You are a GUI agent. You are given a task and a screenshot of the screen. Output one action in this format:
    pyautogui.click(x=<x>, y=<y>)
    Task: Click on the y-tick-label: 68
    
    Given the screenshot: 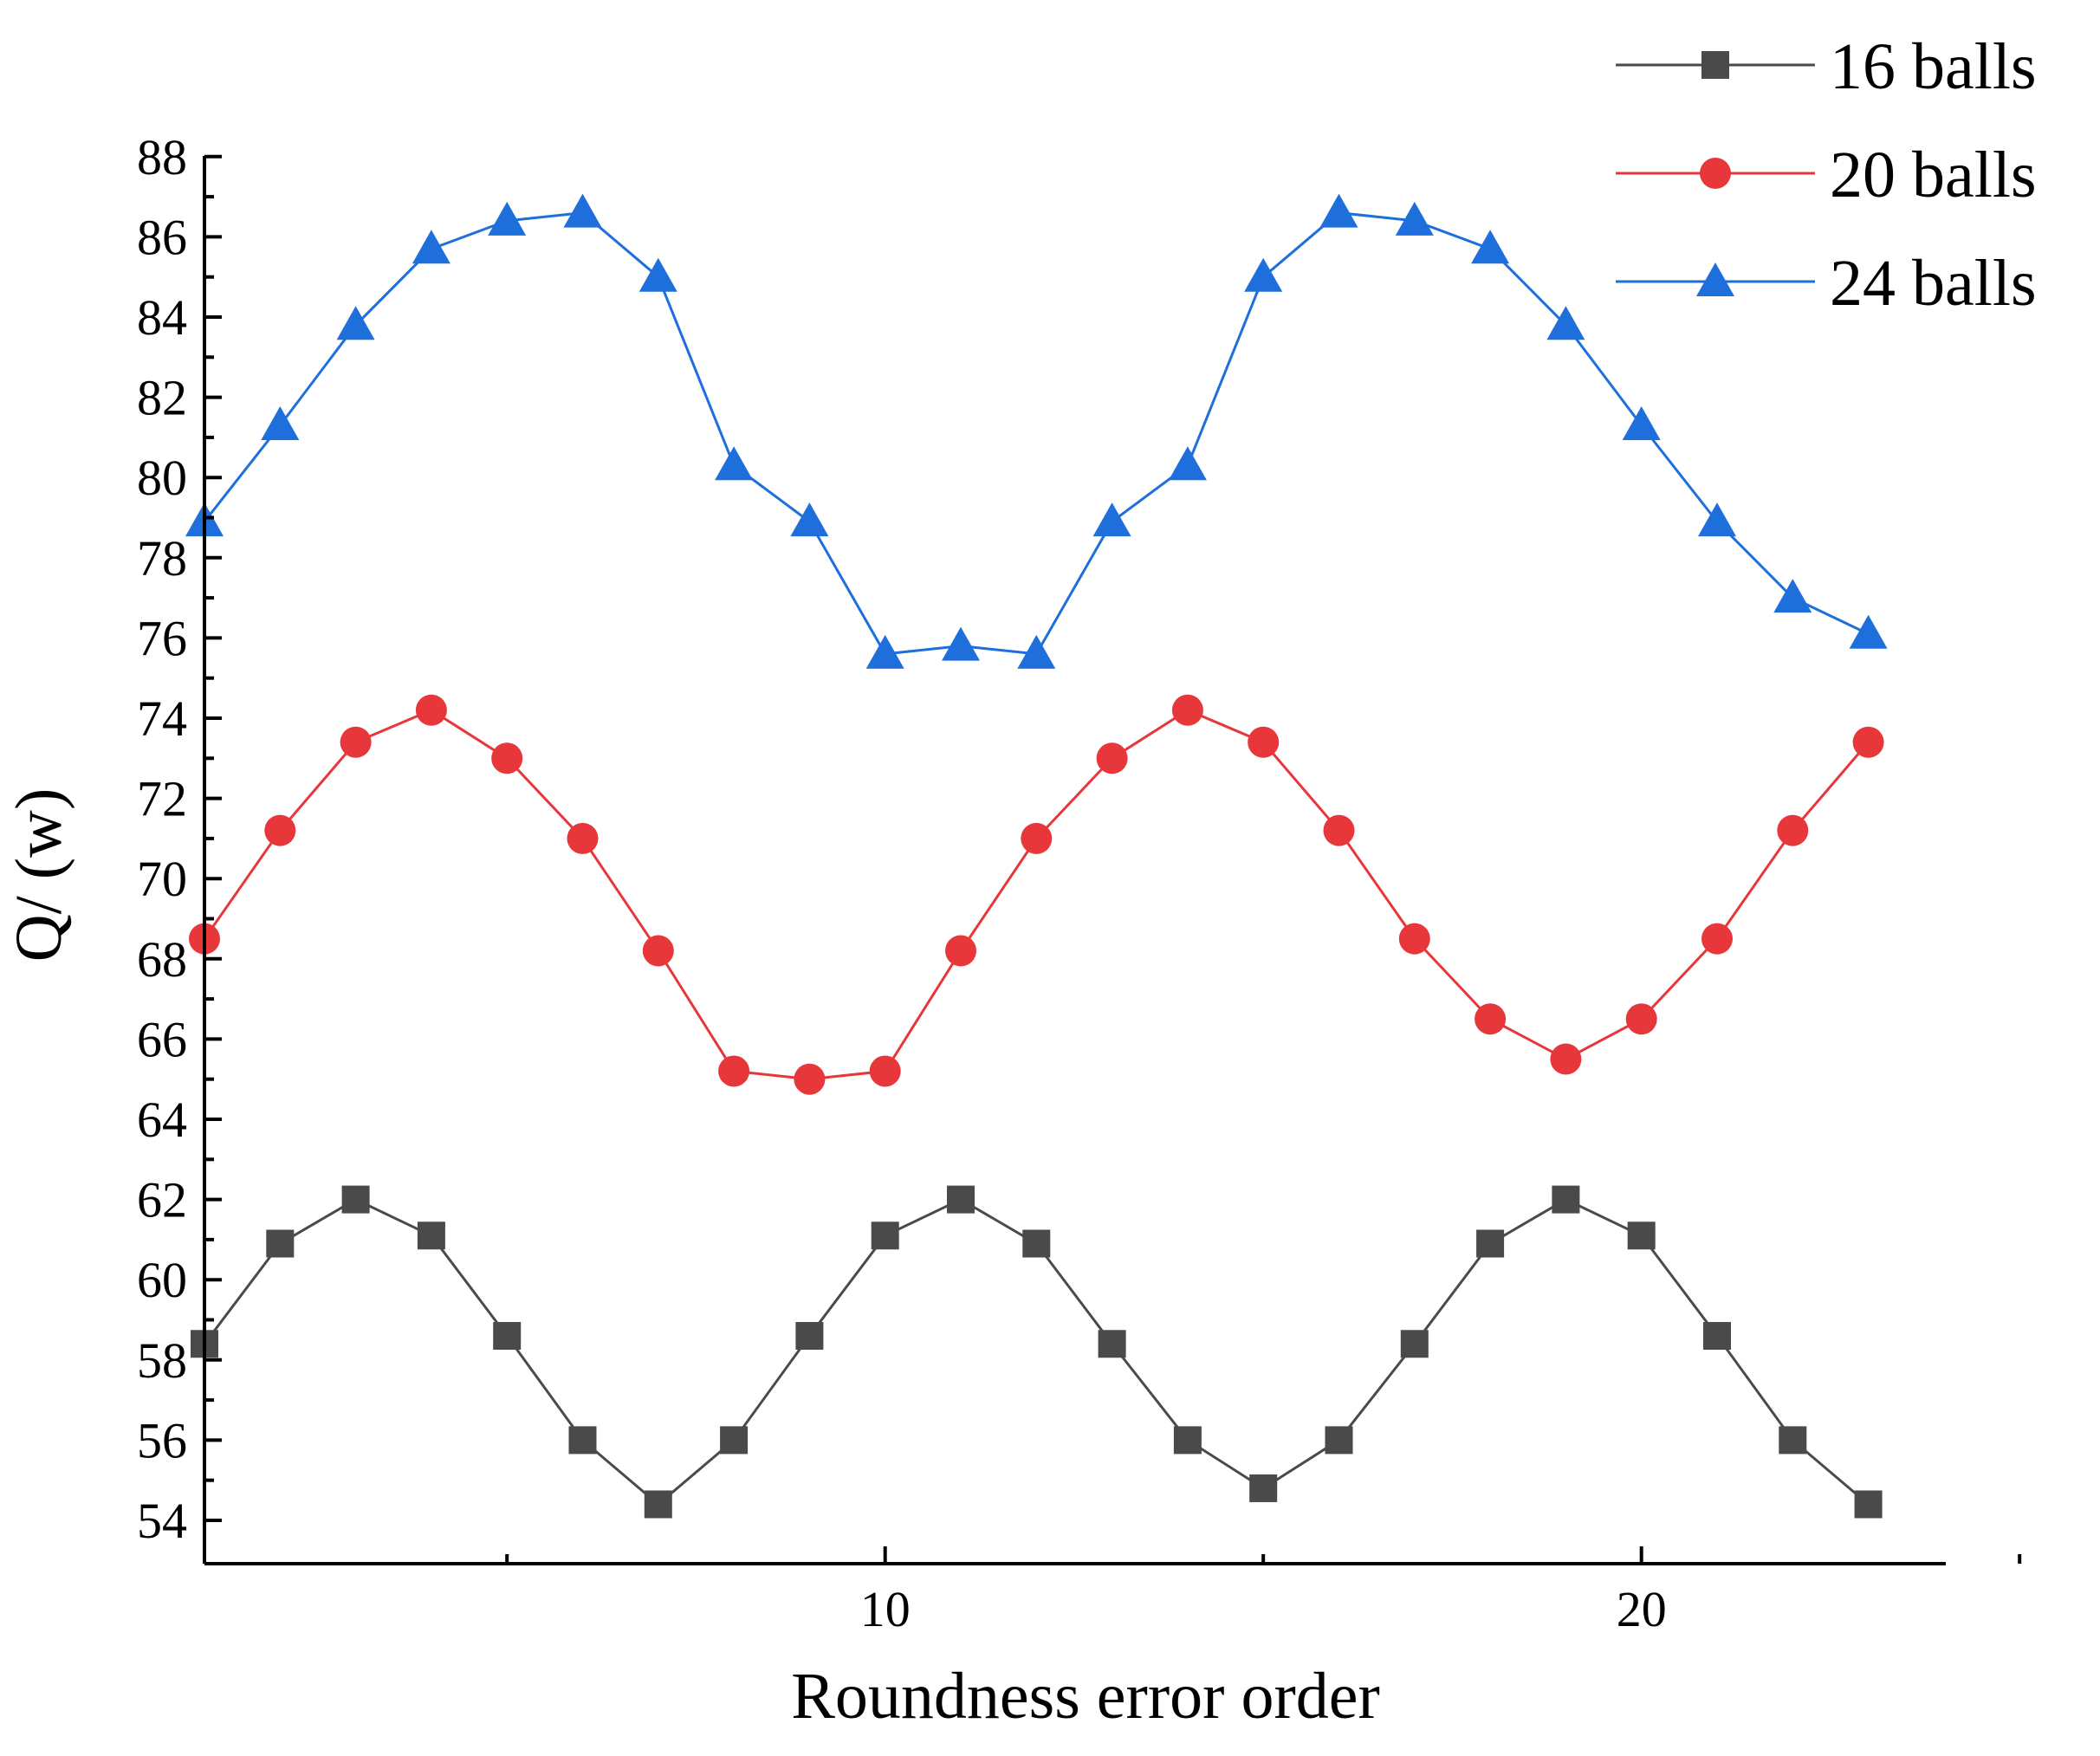 What is the action you would take?
    pyautogui.click(x=162, y=959)
    